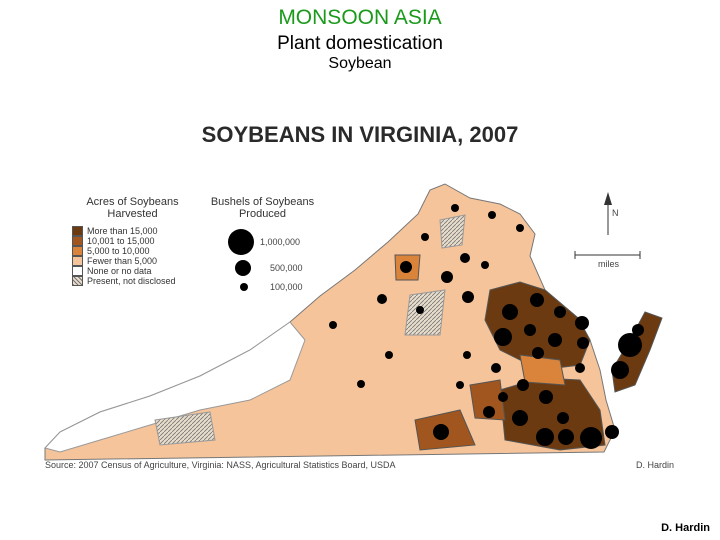 The image size is (720, 540). I want to click on legend-label: None or no data, so click(119, 271).